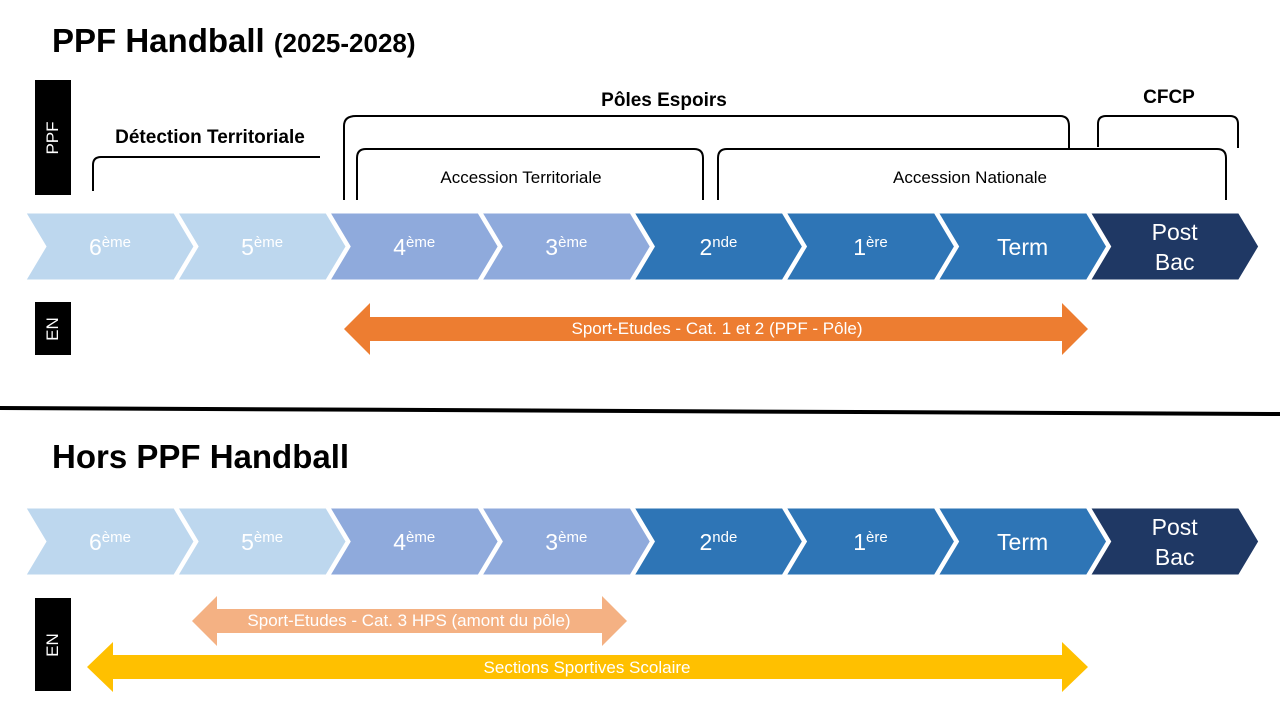 The height and width of the screenshot is (720, 1280). Describe the element at coordinates (970, 177) in the screenshot. I see `accession-nationale-label: Accession Nationale` at that location.